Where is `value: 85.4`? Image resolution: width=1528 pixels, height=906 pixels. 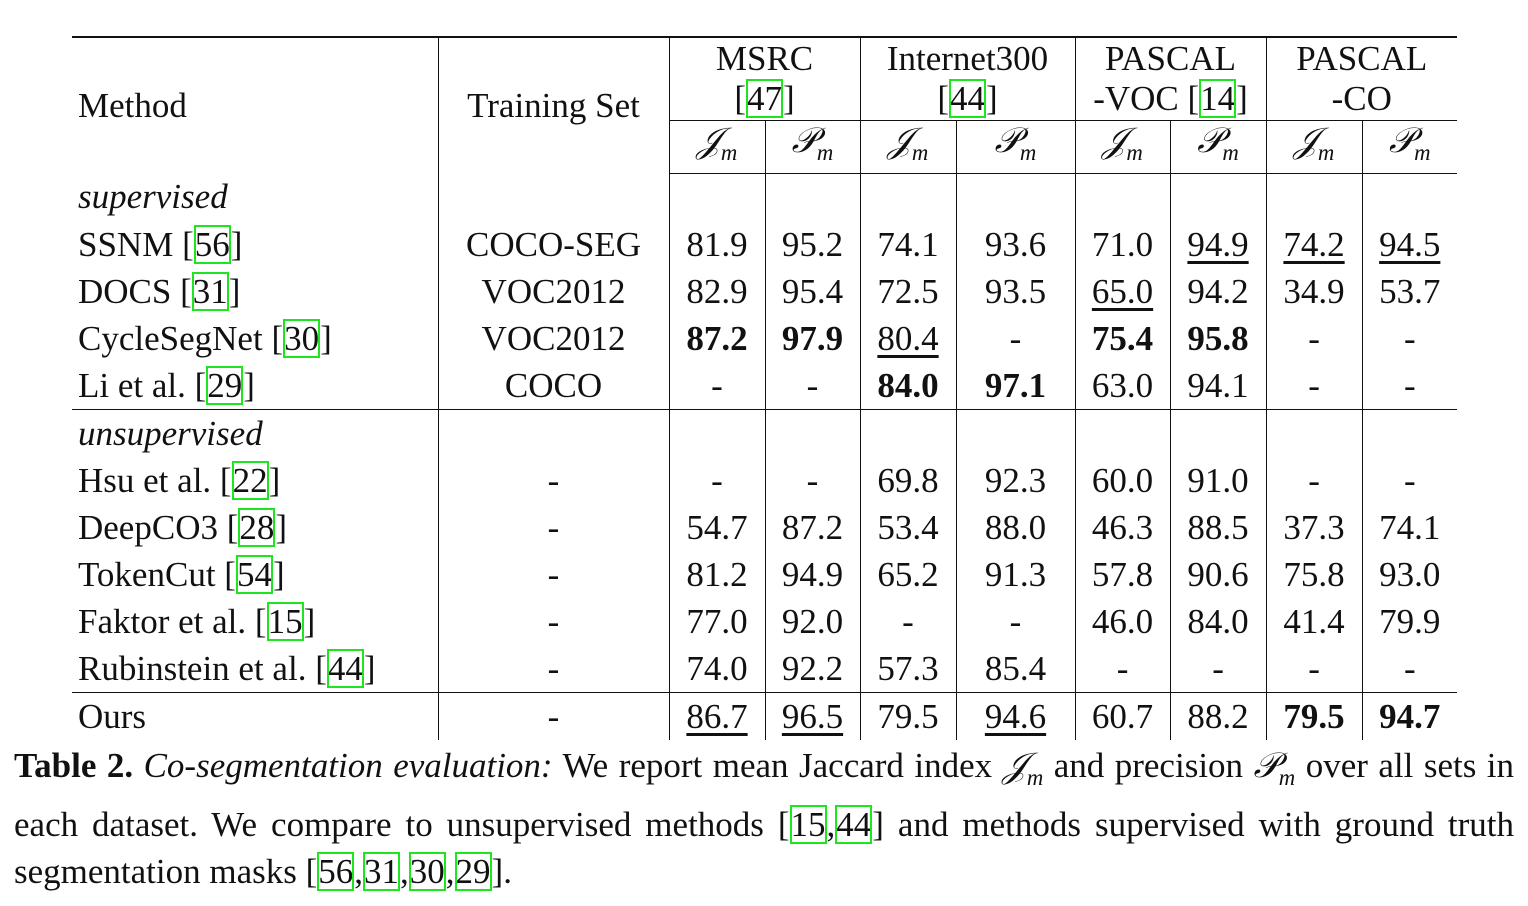
value: 85.4 is located at coordinates (1015, 668).